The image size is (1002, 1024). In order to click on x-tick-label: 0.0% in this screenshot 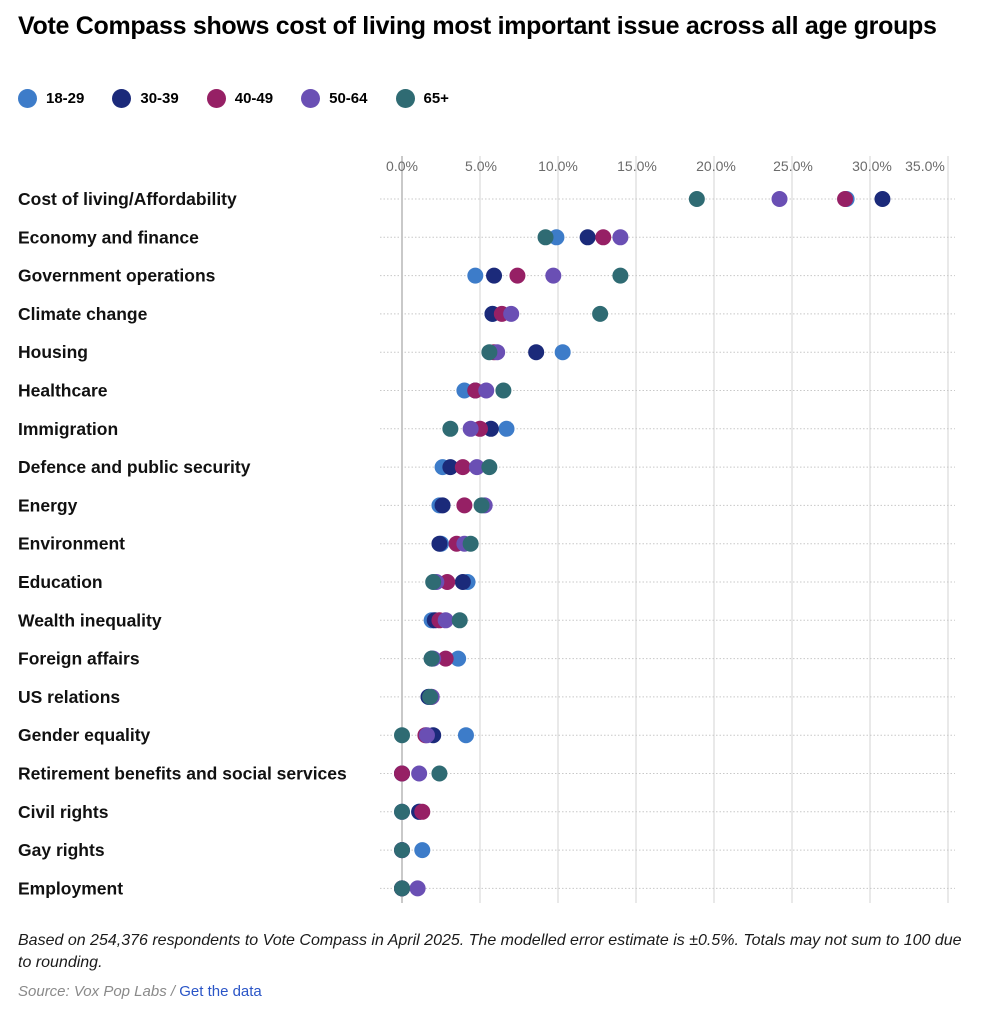, I will do `click(402, 166)`.